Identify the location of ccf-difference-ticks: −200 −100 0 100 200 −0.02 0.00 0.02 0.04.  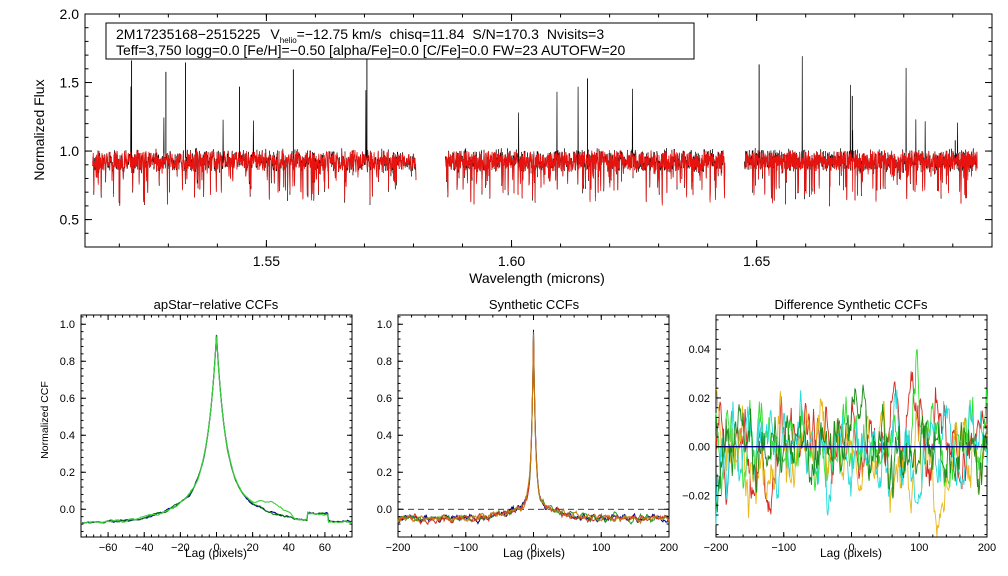
(839, 434).